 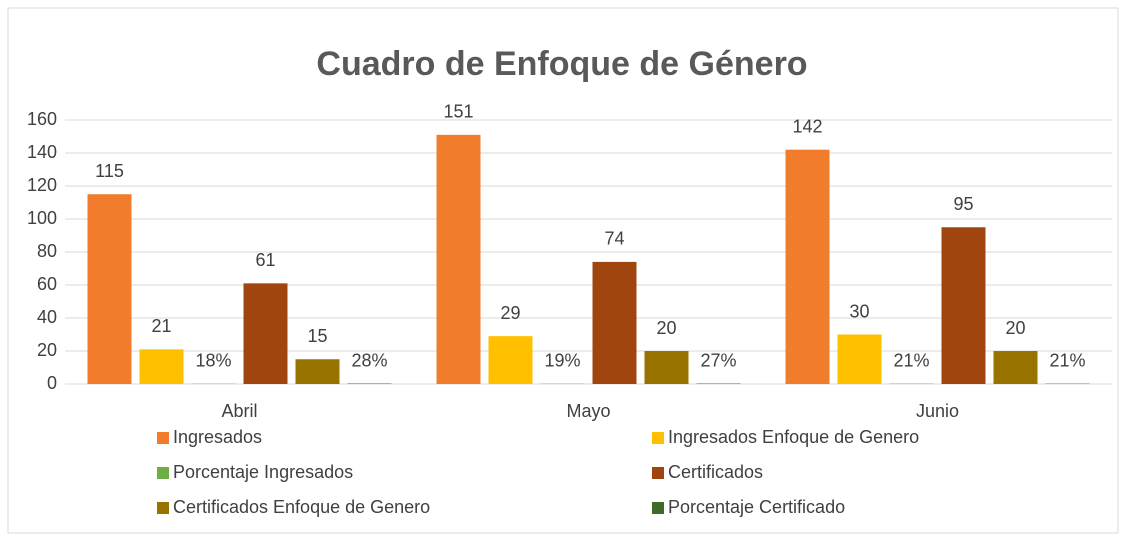 I want to click on y-tick-label: 100, so click(x=42, y=218).